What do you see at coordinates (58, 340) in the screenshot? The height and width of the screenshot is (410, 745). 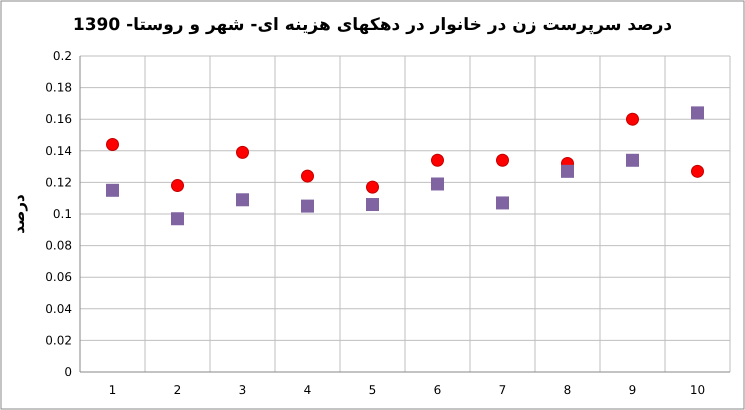 I see `y-tick-label: 0.02` at bounding box center [58, 340].